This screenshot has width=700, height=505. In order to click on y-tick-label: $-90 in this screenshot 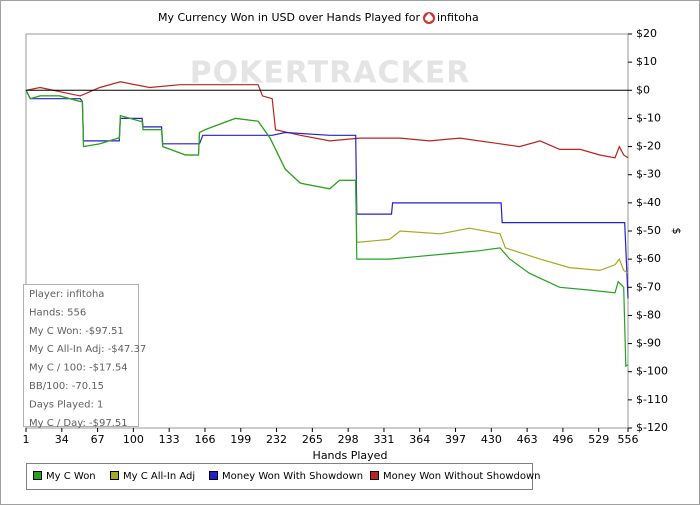, I will do `click(648, 343)`.